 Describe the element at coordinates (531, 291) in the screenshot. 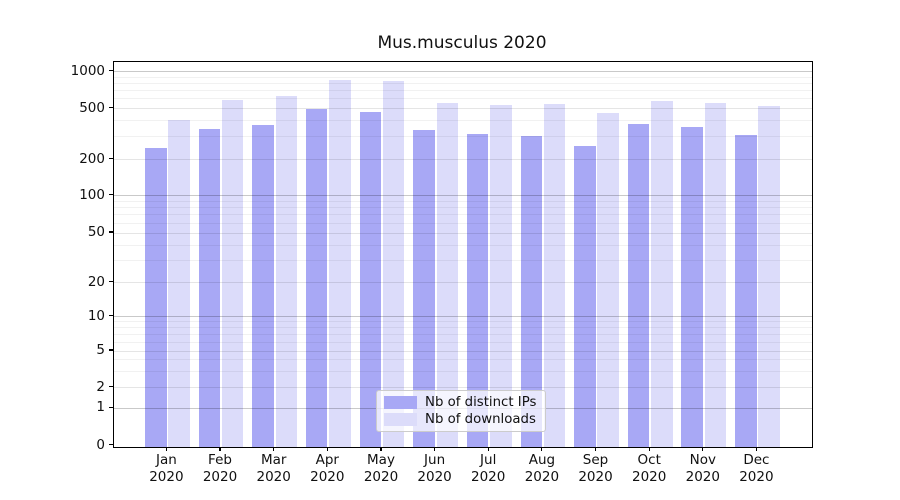

I see `bar-distinct-ips-aug` at that location.